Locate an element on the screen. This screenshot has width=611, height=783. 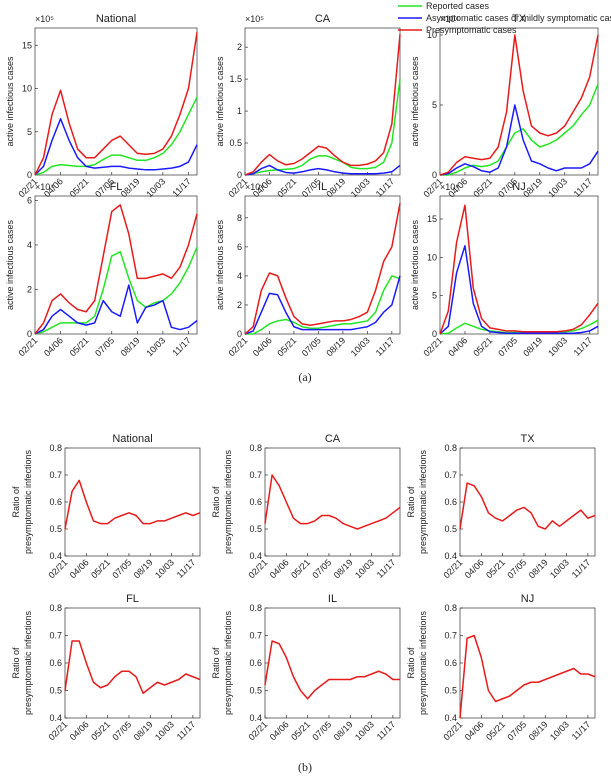
legend-box is located at coordinates (498, 20).